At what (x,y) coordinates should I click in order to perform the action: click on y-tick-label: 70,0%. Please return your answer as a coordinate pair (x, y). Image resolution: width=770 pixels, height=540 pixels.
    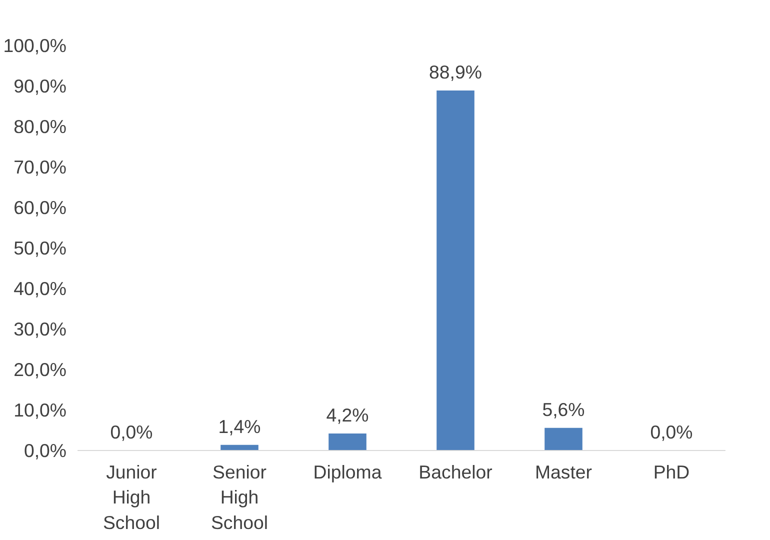
    Looking at the image, I should click on (40, 167).